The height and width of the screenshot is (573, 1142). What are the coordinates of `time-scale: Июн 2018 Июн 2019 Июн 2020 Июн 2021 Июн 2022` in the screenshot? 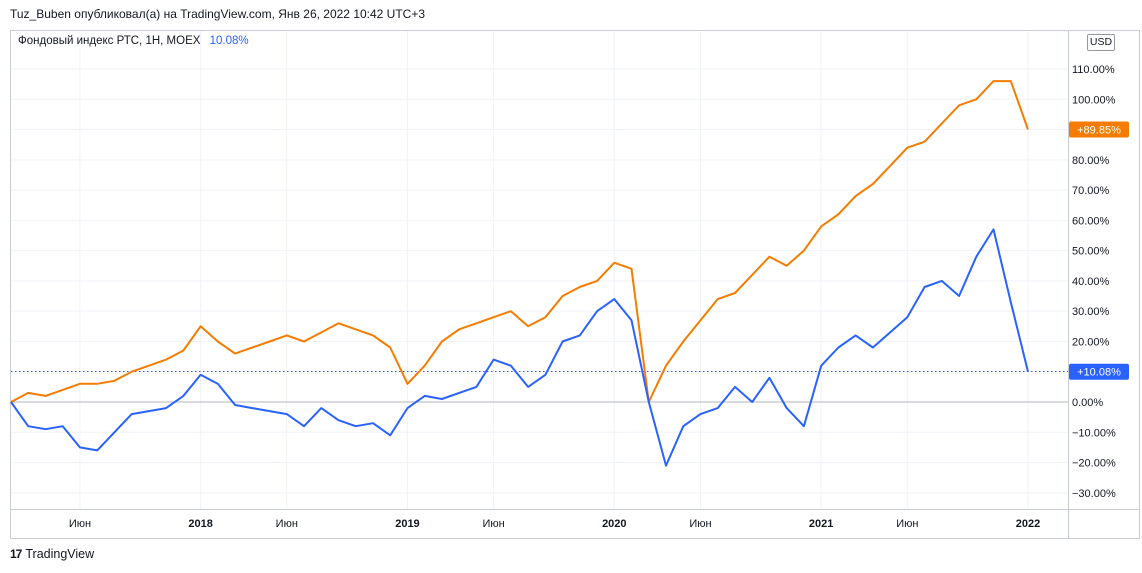 It's located at (554, 524).